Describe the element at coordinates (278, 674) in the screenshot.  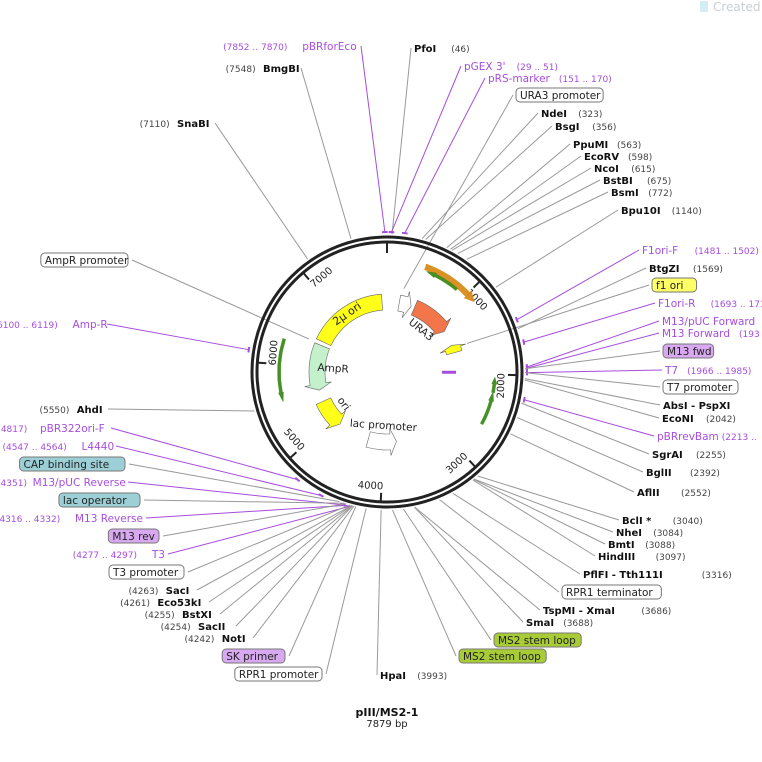
I see `map-label-feature: RPR1 promoter` at that location.